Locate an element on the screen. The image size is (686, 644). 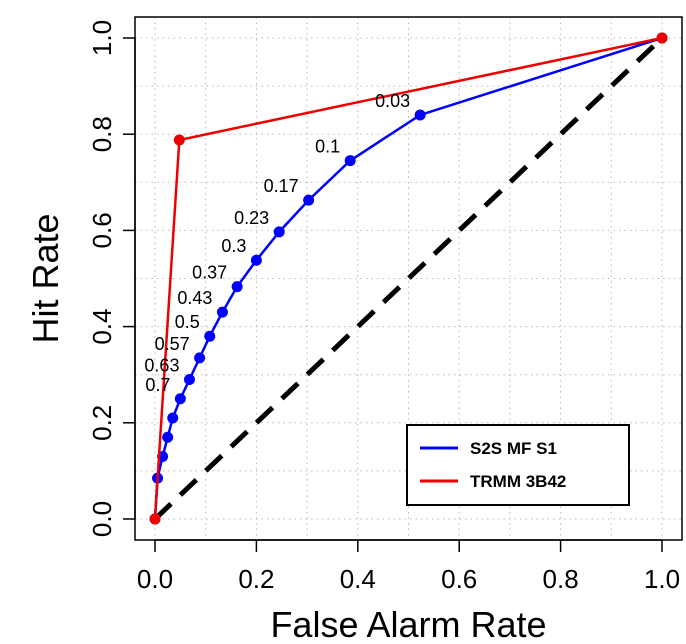
x-tick-label: 0.8 is located at coordinates (561, 579).